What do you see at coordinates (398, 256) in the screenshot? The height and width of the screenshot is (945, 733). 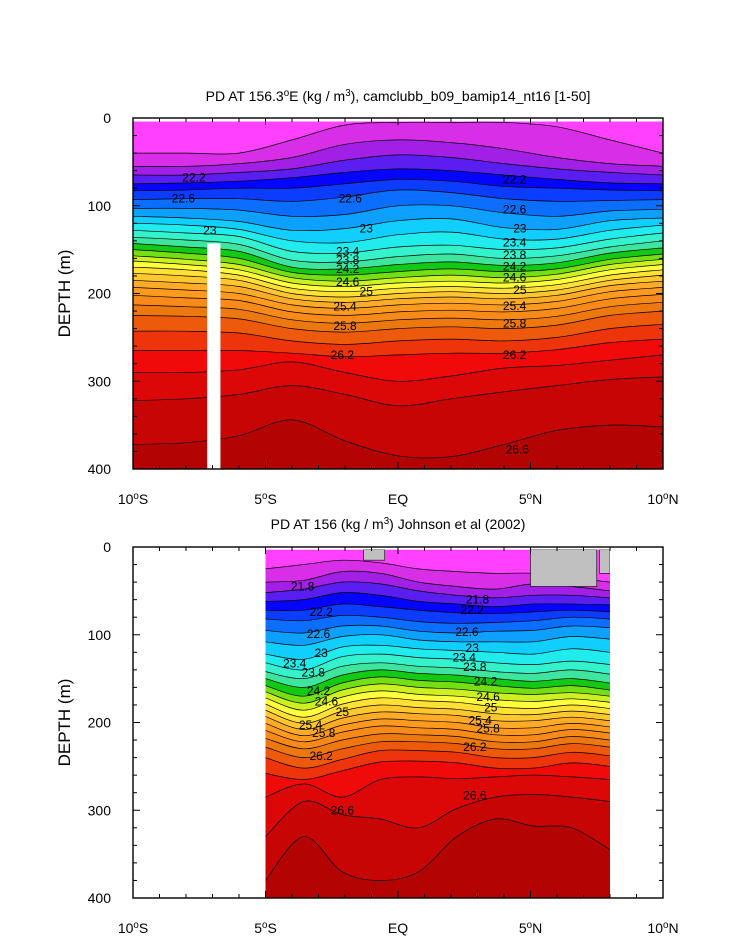 I see `isopycnal-23.8` at bounding box center [398, 256].